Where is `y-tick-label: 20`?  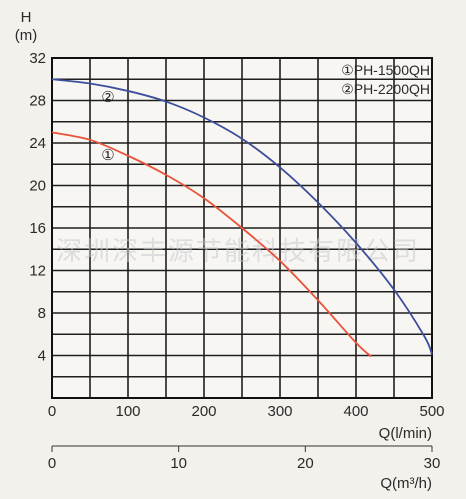 y-tick-label: 20 is located at coordinates (37, 186).